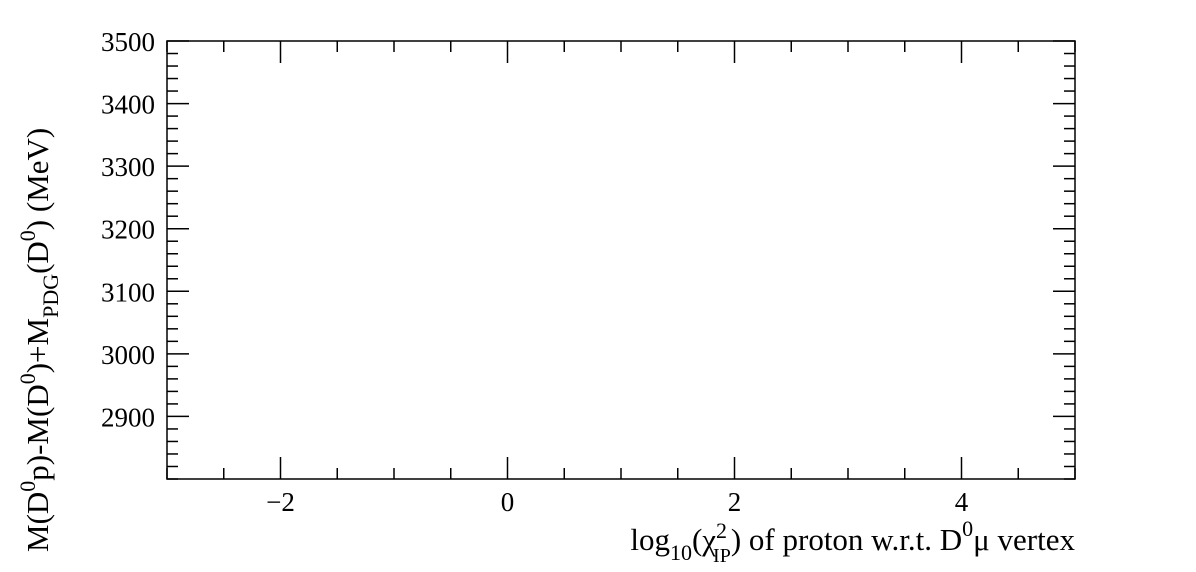 This screenshot has height=572, width=1196. What do you see at coordinates (128, 167) in the screenshot?
I see `y-tick-label: 3300` at bounding box center [128, 167].